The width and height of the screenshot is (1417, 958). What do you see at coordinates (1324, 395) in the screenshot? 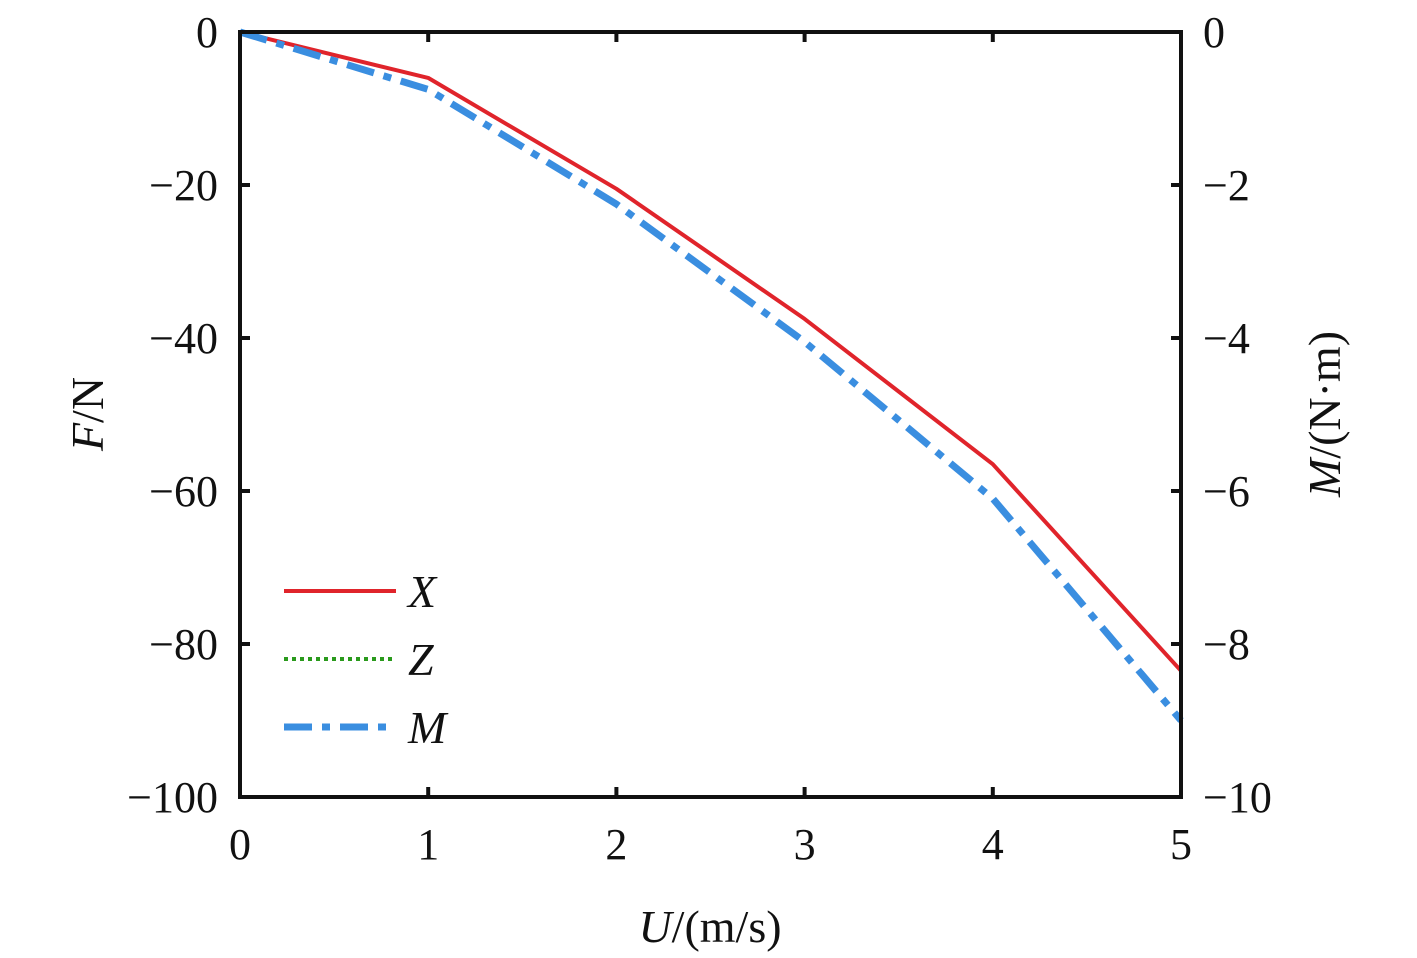
I see `y2-axis-label-unit: /(N·m)` at bounding box center [1324, 395].